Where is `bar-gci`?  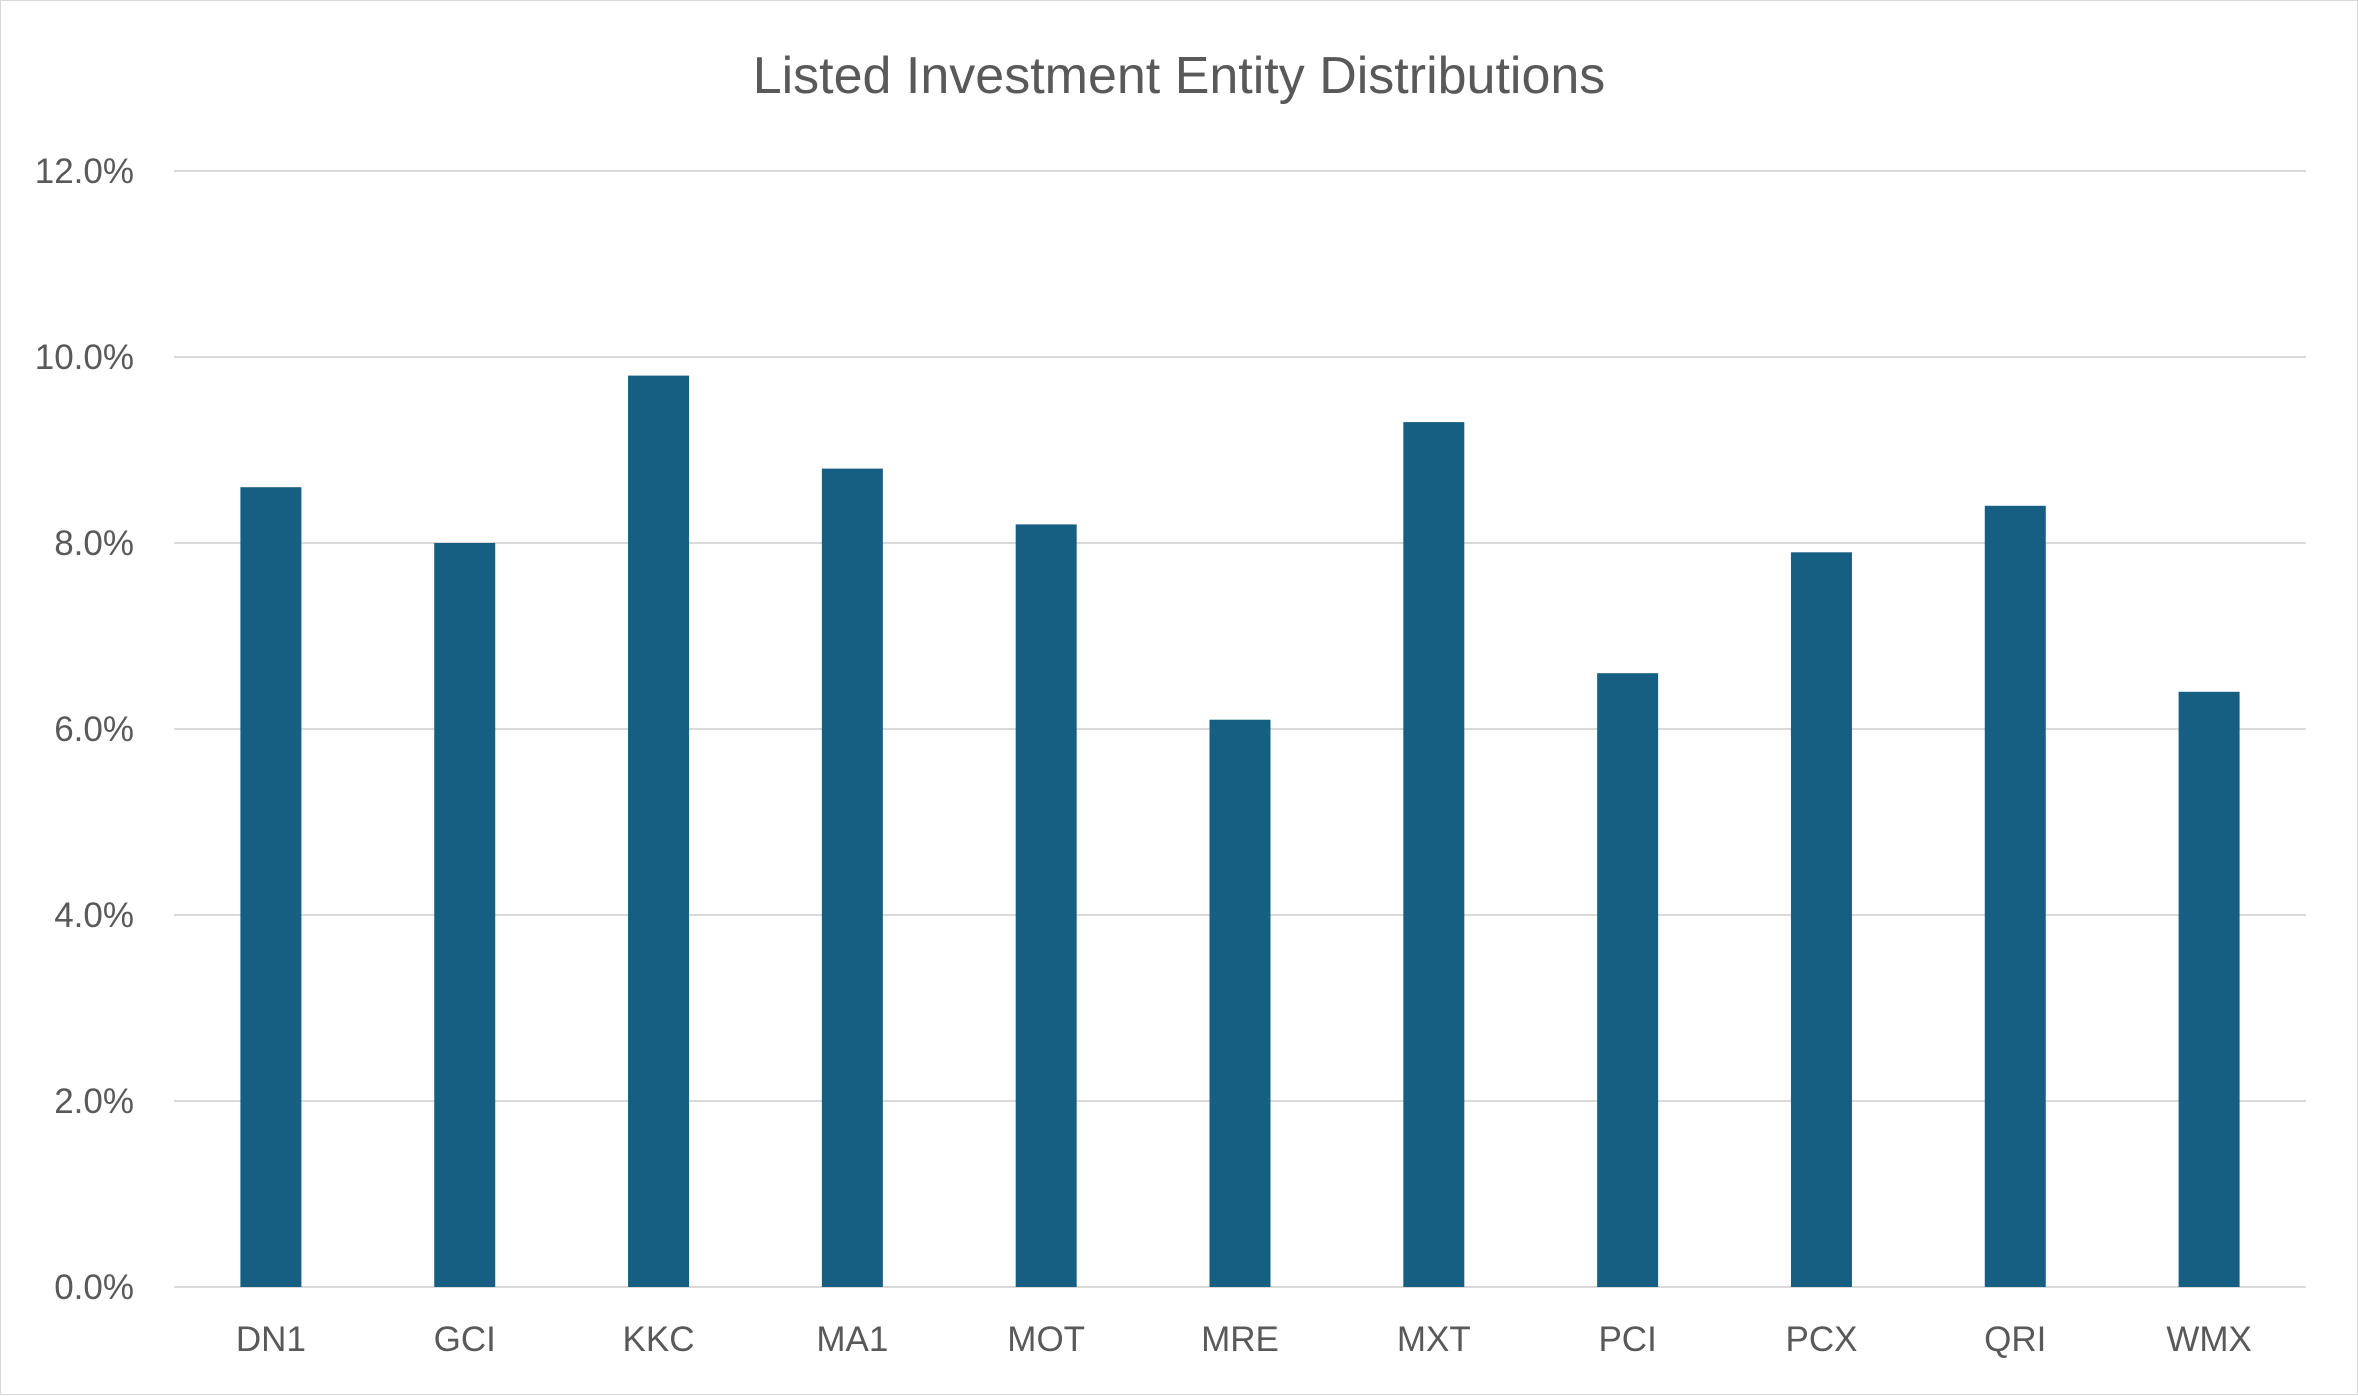 bar-gci is located at coordinates (465, 915).